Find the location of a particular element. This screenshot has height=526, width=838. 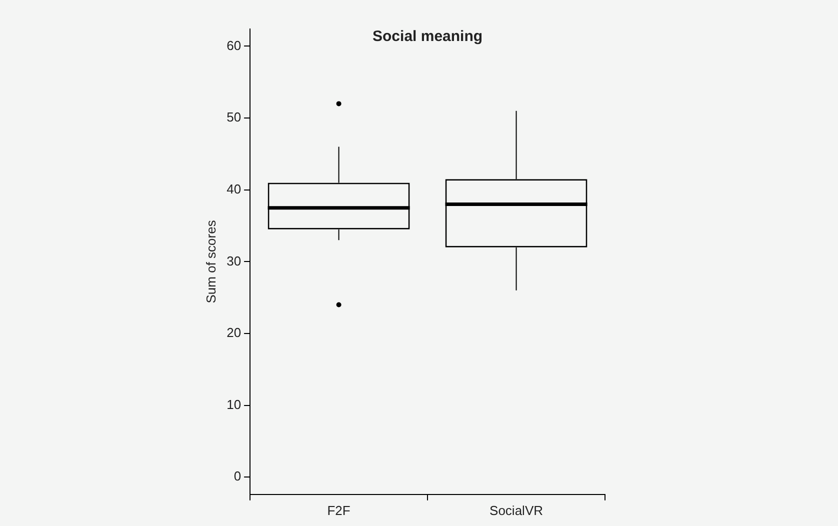

y-axis-title: Sum of scores is located at coordinates (210, 262).